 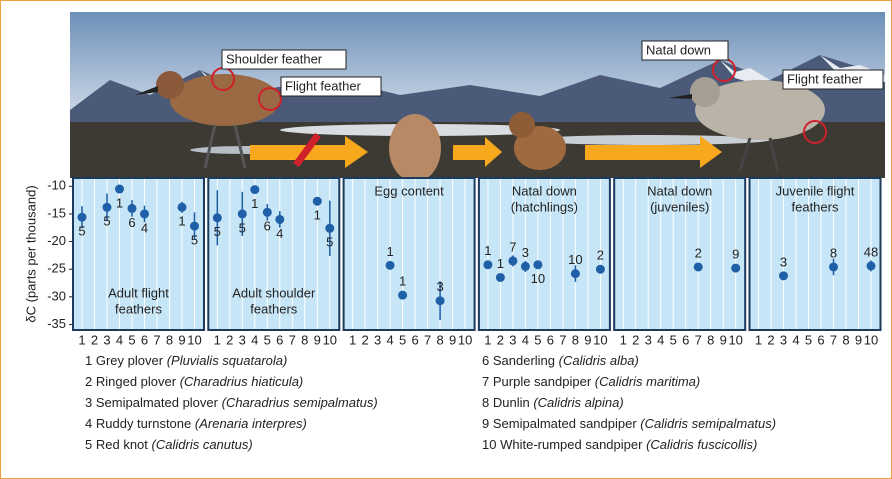 I want to click on legend-entry: 5 Red knot (Calidris canutus), so click(x=169, y=444).